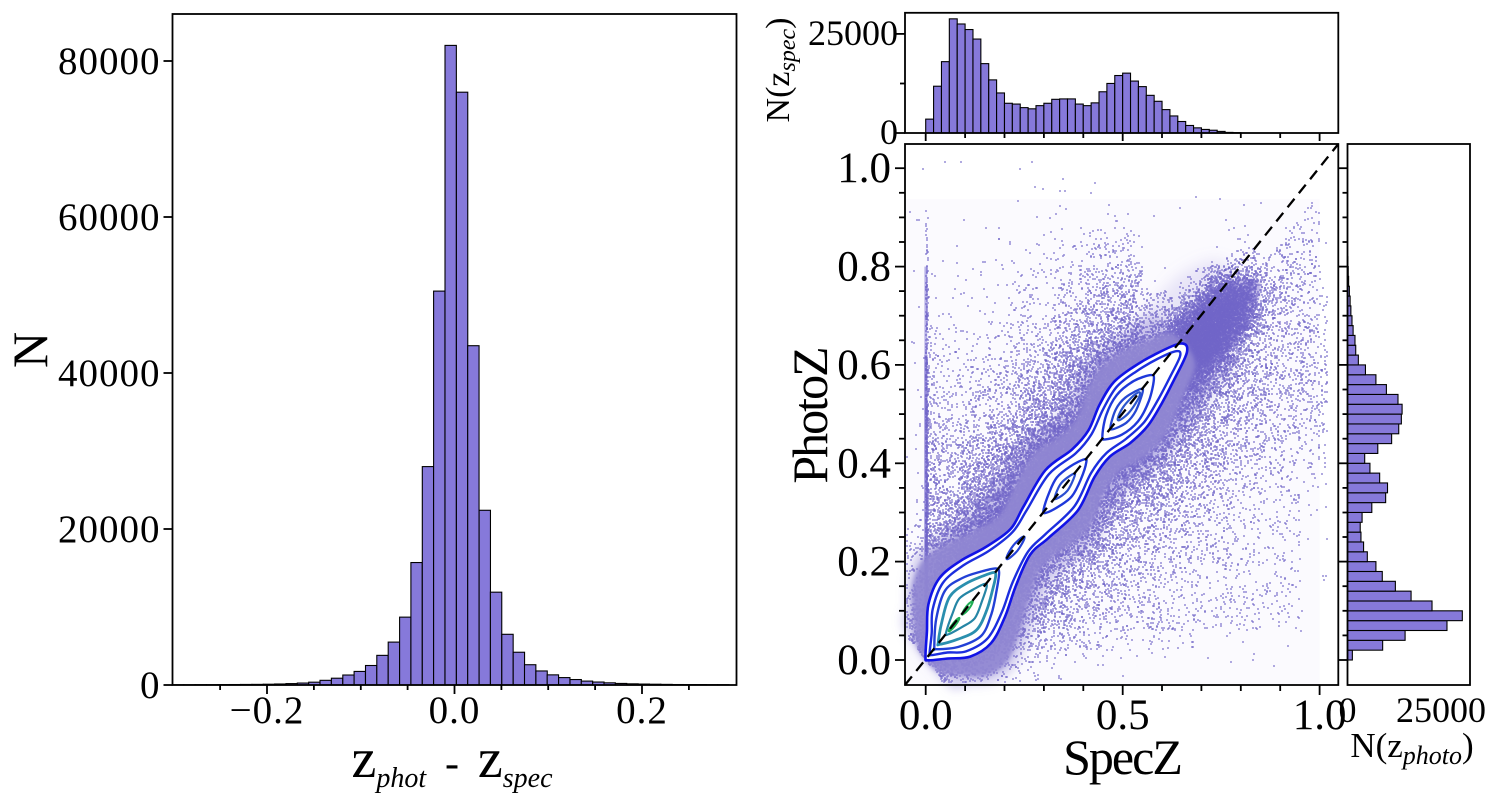 The width and height of the screenshot is (1500, 800). What do you see at coordinates (864, 365) in the screenshot?
I see `svg-text: 0.6` at bounding box center [864, 365].